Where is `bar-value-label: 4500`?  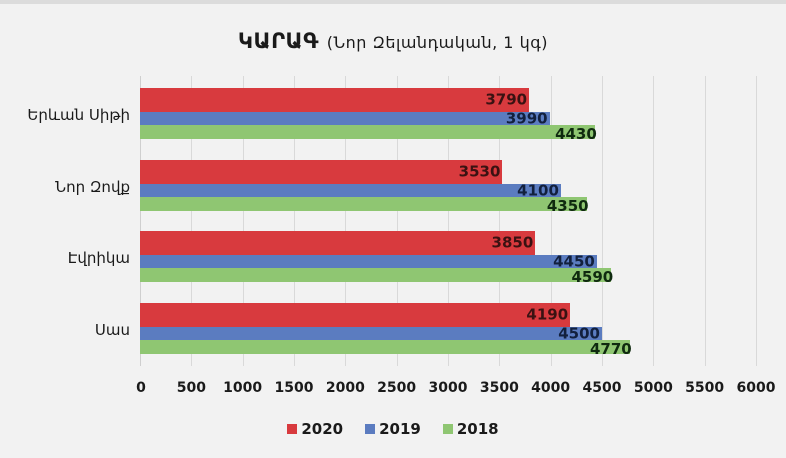 bar-value-label: 4500 is located at coordinates (579, 333).